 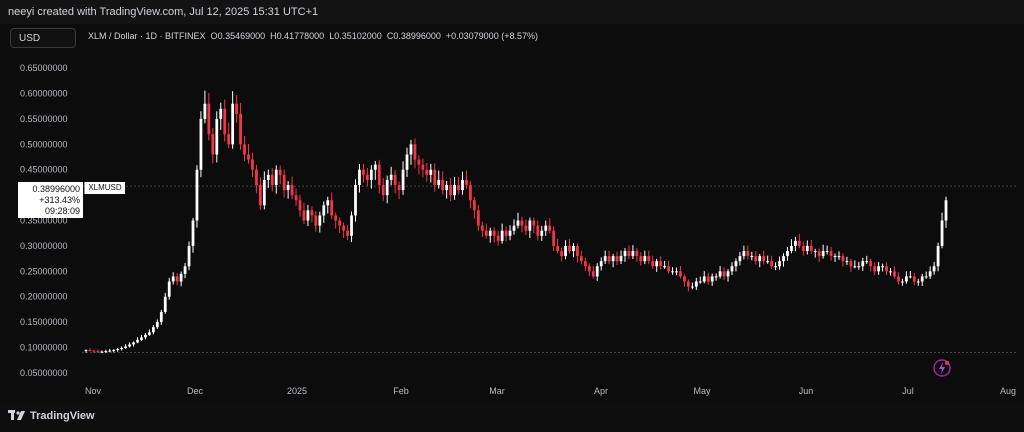 I want to click on tradingview-logo-icon, so click(x=16, y=415).